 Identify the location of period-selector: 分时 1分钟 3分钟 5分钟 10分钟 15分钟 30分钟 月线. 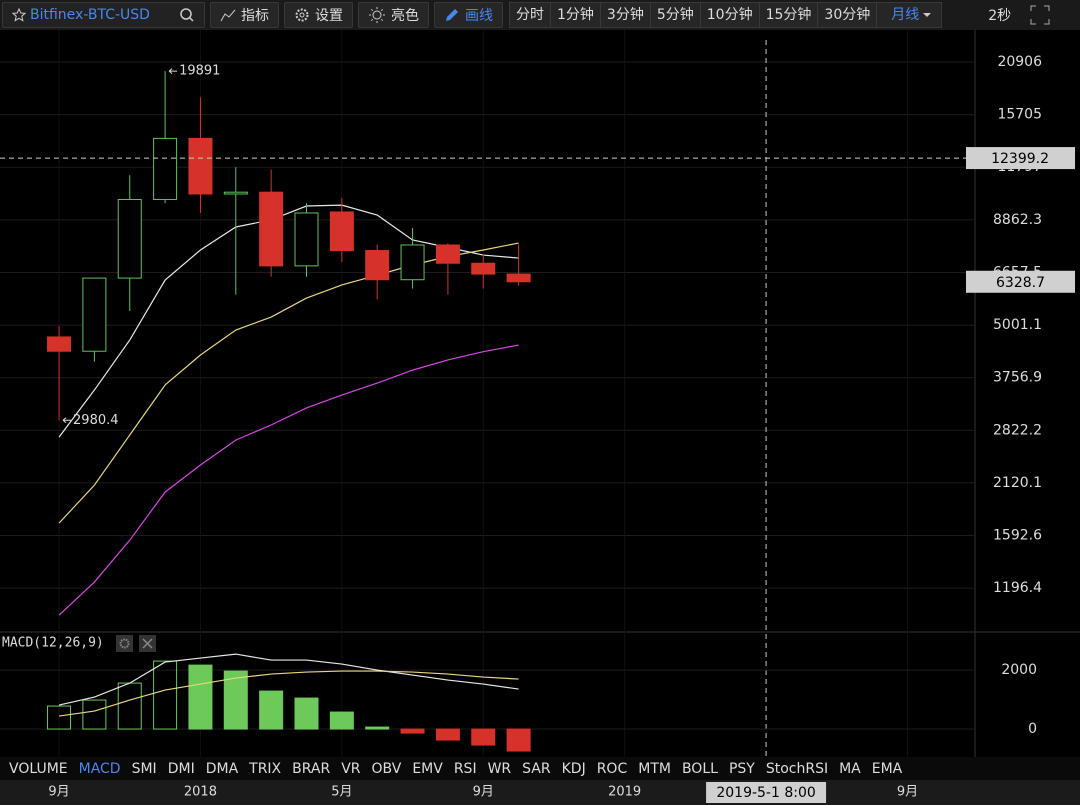
(726, 15).